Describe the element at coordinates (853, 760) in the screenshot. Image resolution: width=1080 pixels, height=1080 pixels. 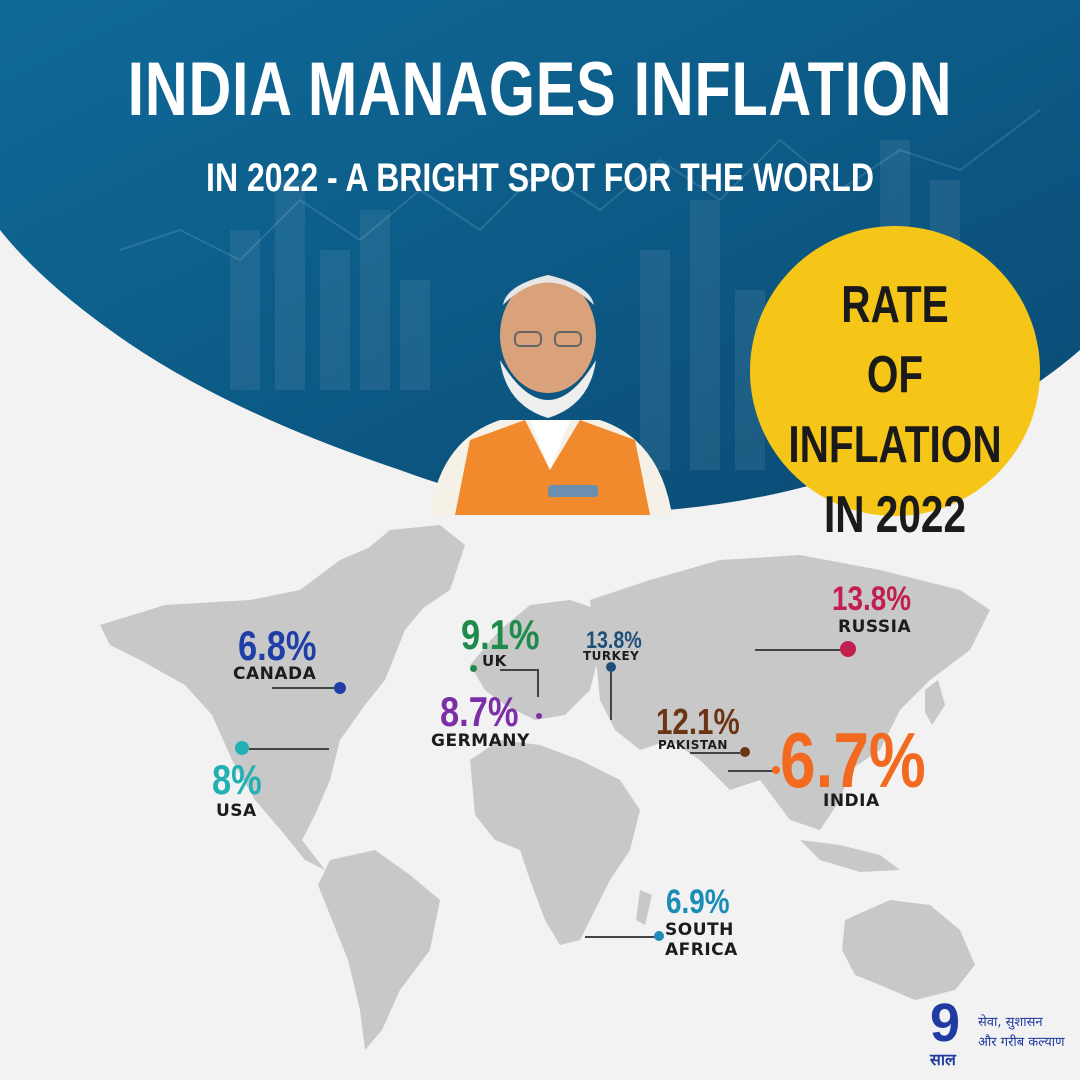
I see `india-rate: 6.7%` at that location.